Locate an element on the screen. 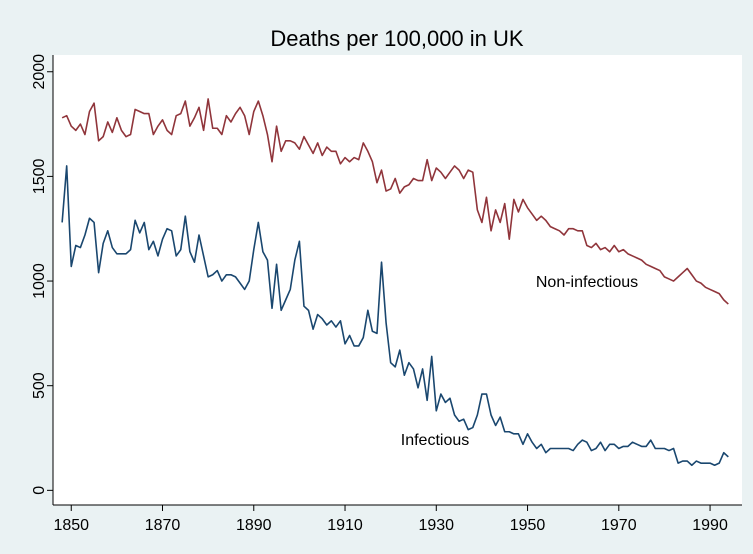 The height and width of the screenshot is (554, 753). x-tick-label: 1910 is located at coordinates (345, 525).